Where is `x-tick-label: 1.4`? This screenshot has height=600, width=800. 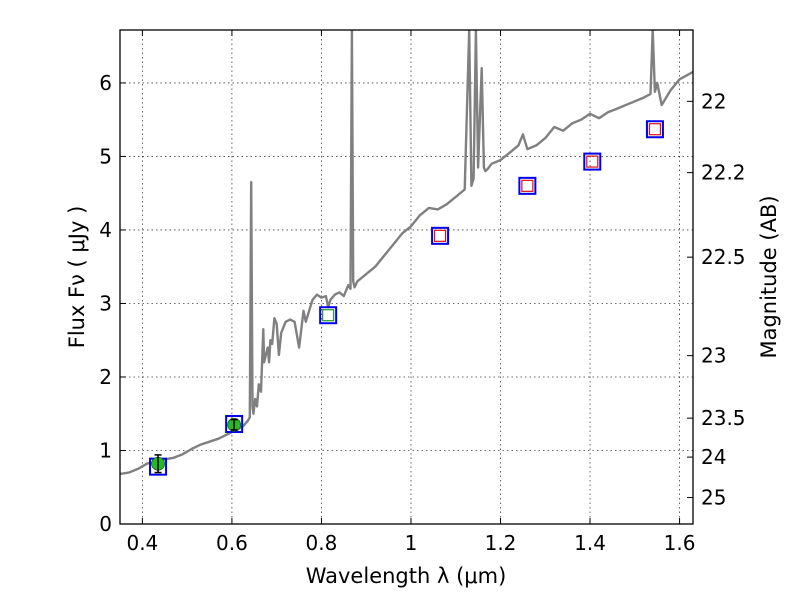 x-tick-label: 1.4 is located at coordinates (590, 543).